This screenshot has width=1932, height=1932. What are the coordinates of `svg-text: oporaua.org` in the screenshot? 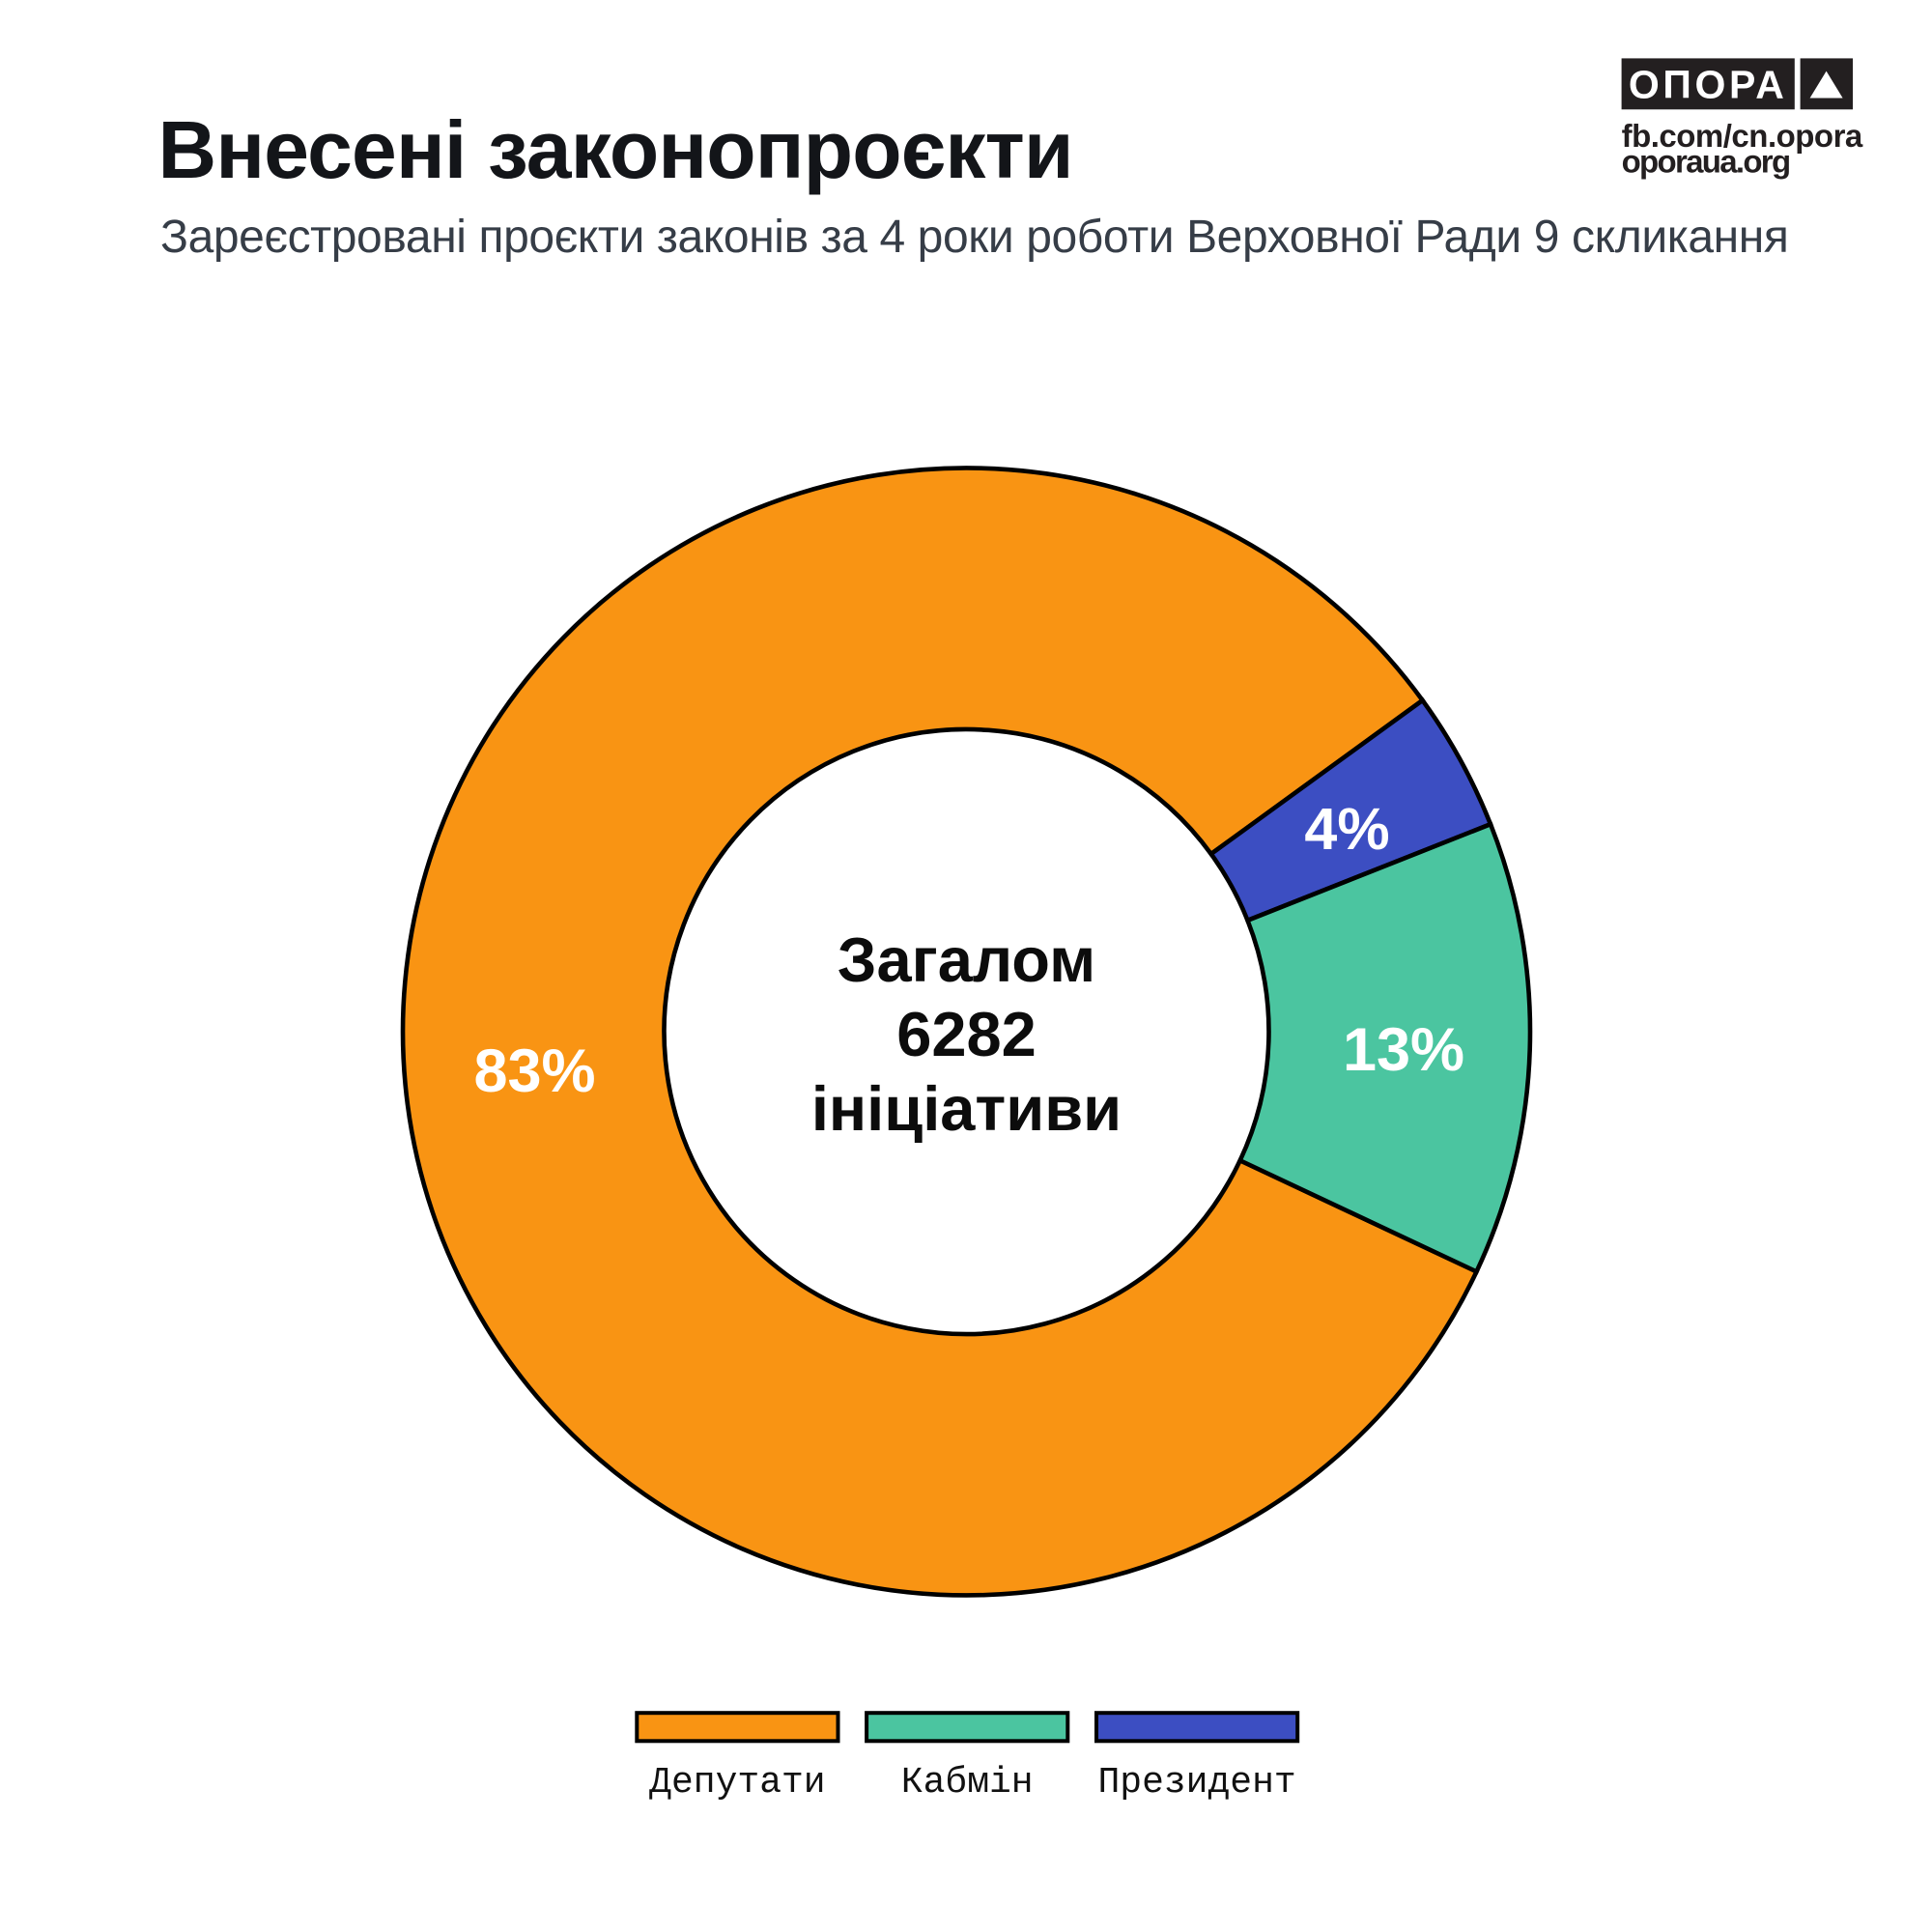 It's located at (1706, 162).